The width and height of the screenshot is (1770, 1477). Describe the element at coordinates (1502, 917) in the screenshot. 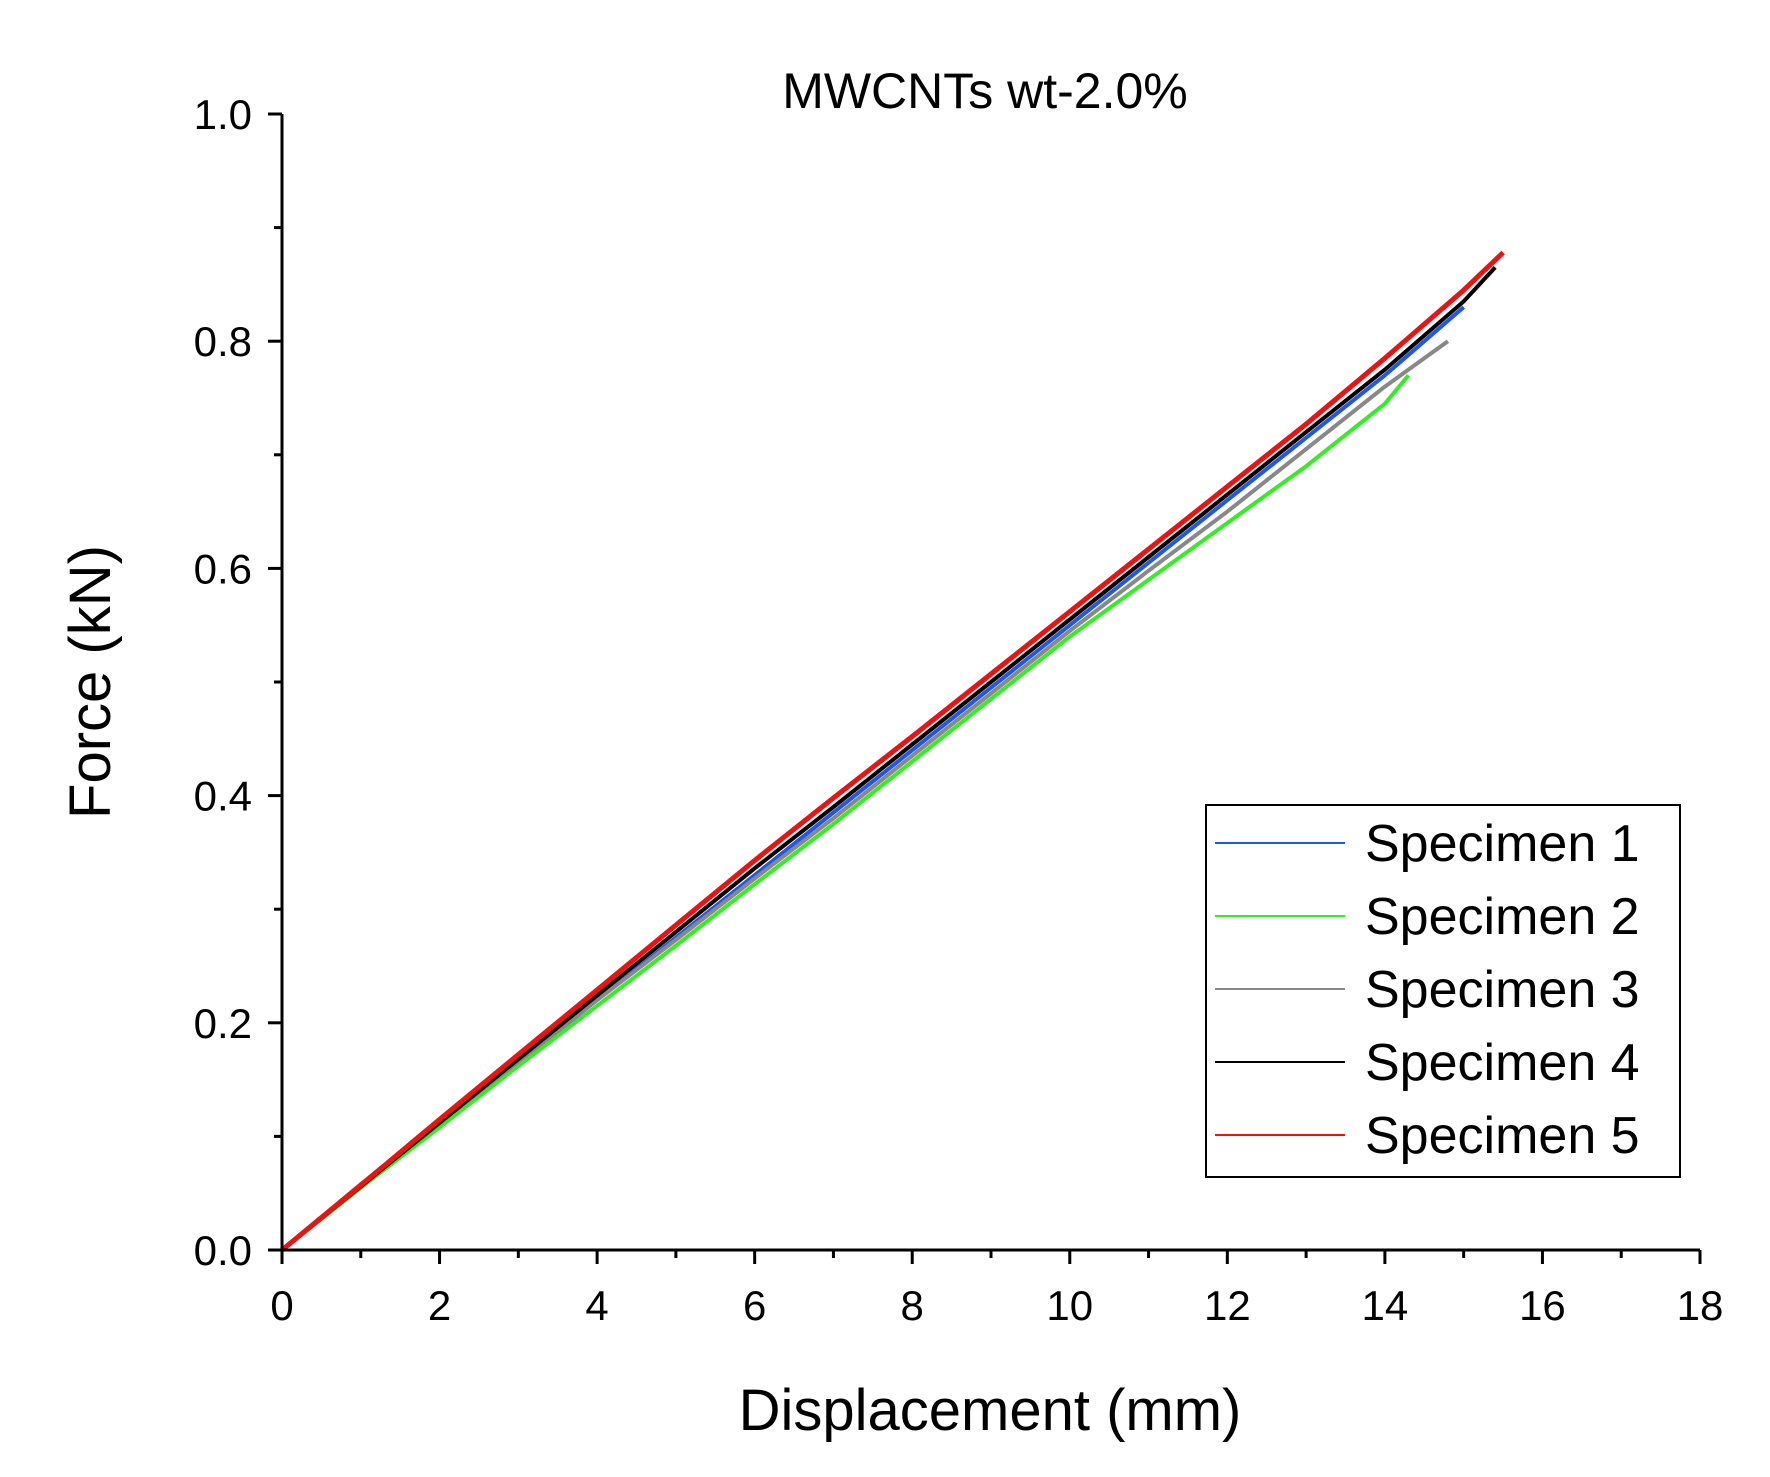

I see `legend-label-2: Specimen 2` at that location.